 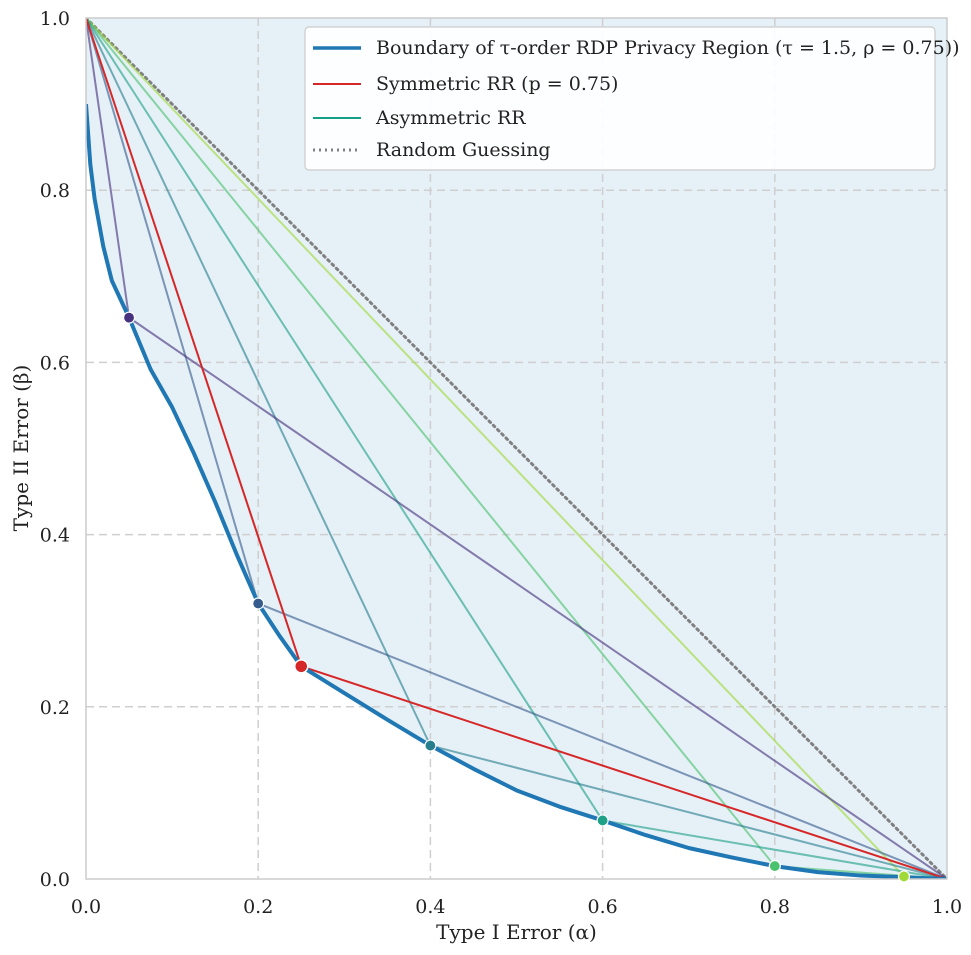 What do you see at coordinates (55, 708) in the screenshot?
I see `y-tick-label: 0.2` at bounding box center [55, 708].